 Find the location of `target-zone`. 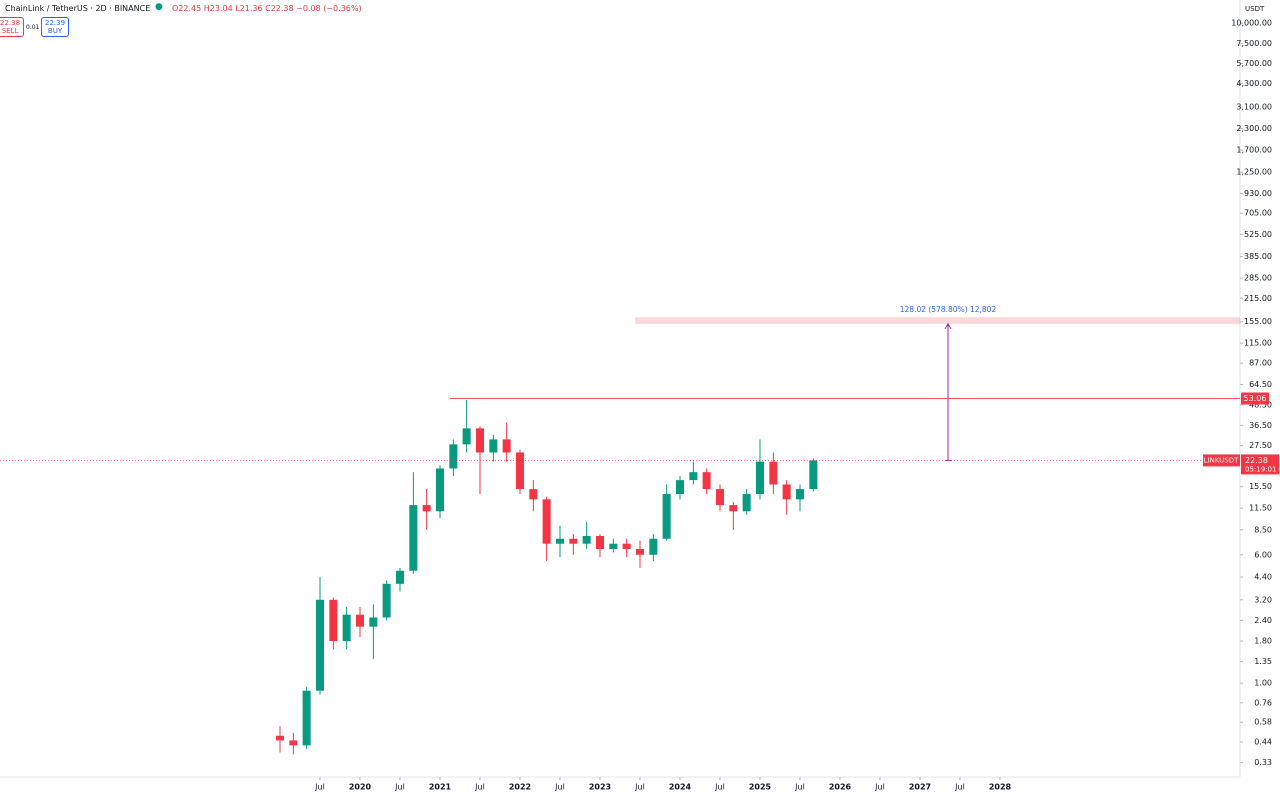

target-zone is located at coordinates (937, 320).